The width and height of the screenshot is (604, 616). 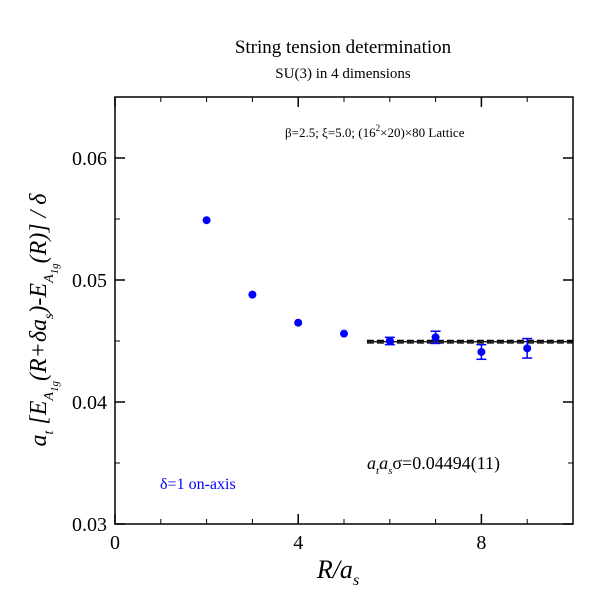 I want to click on data-series, so click(x=367, y=288).